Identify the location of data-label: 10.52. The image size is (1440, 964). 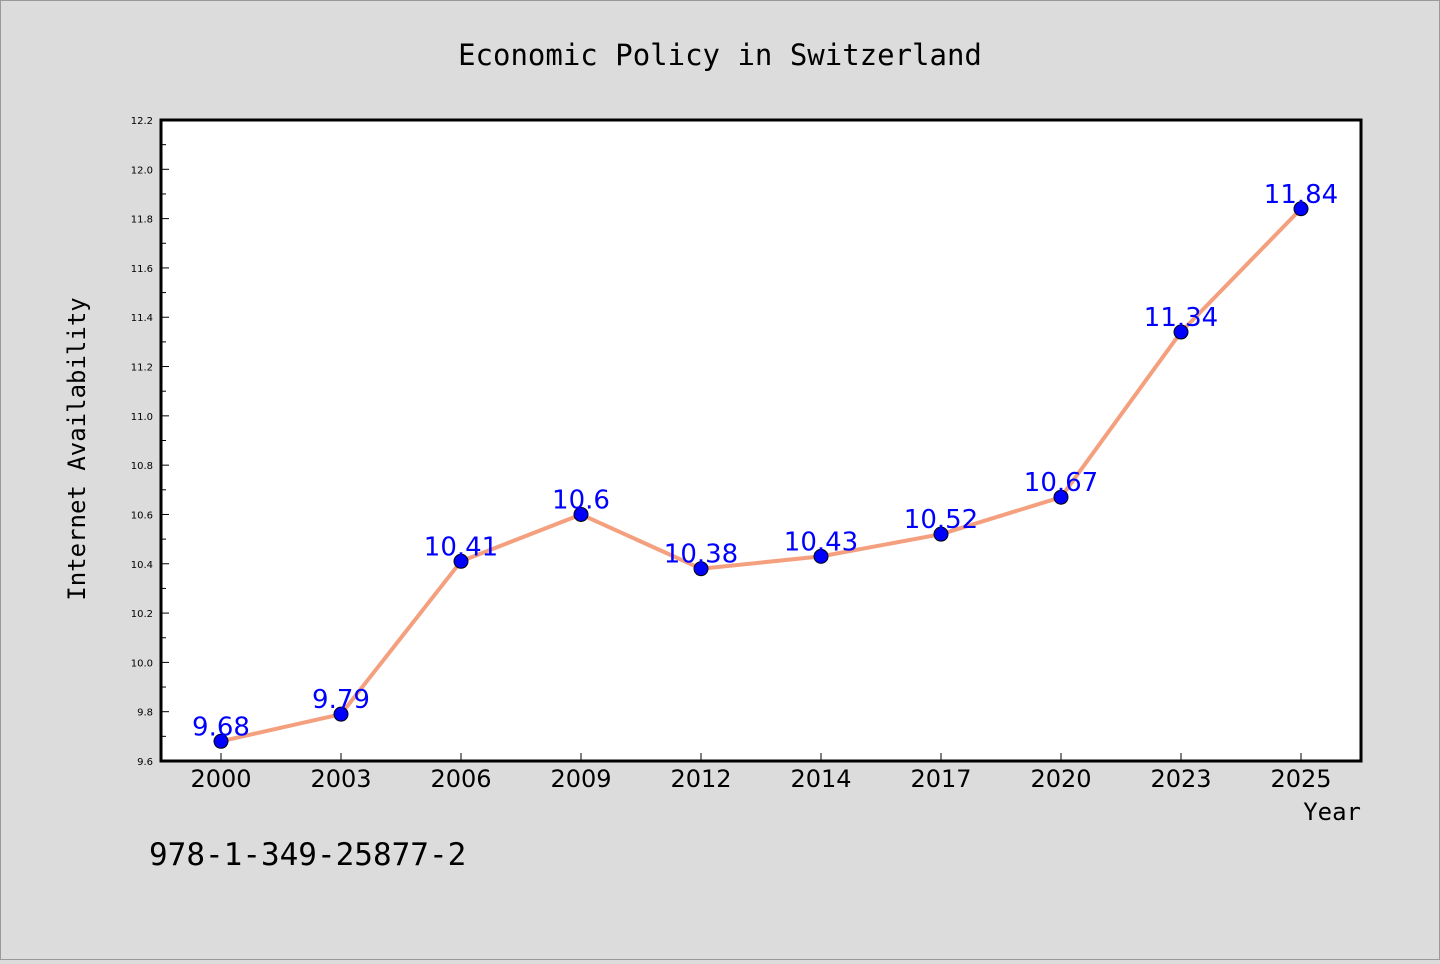
(941, 520).